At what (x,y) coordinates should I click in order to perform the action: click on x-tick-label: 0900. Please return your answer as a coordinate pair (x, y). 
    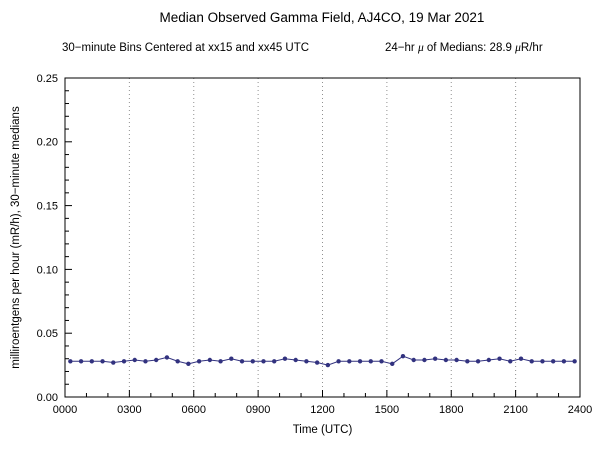
    Looking at the image, I should click on (258, 410).